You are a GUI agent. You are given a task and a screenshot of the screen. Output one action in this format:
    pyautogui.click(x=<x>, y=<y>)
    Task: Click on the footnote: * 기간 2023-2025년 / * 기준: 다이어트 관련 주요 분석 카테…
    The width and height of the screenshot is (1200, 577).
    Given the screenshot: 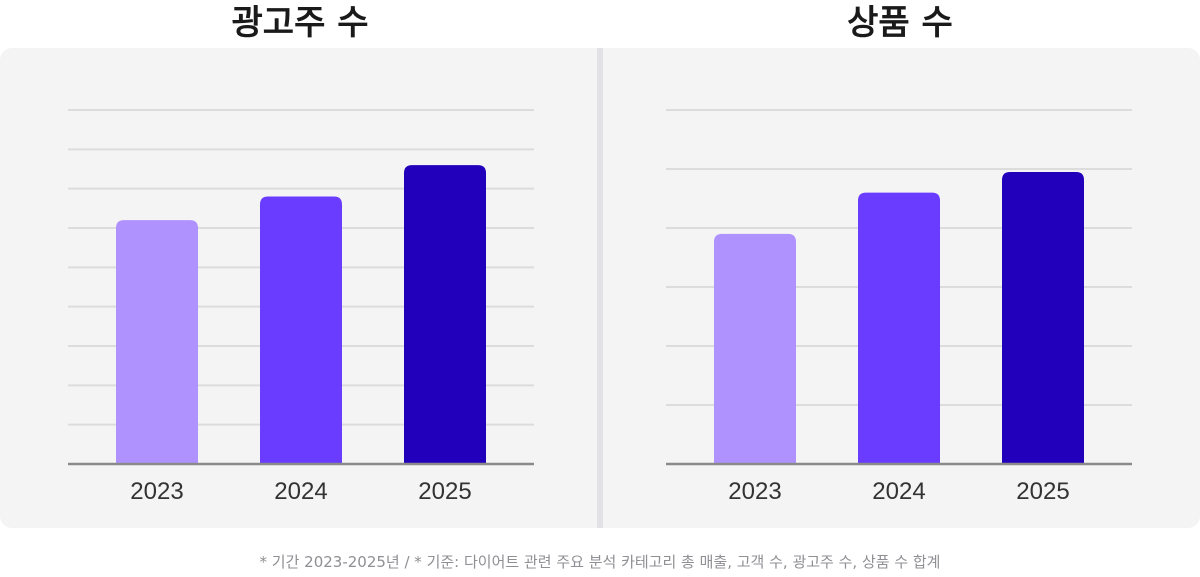 What is the action you would take?
    pyautogui.click(x=600, y=562)
    